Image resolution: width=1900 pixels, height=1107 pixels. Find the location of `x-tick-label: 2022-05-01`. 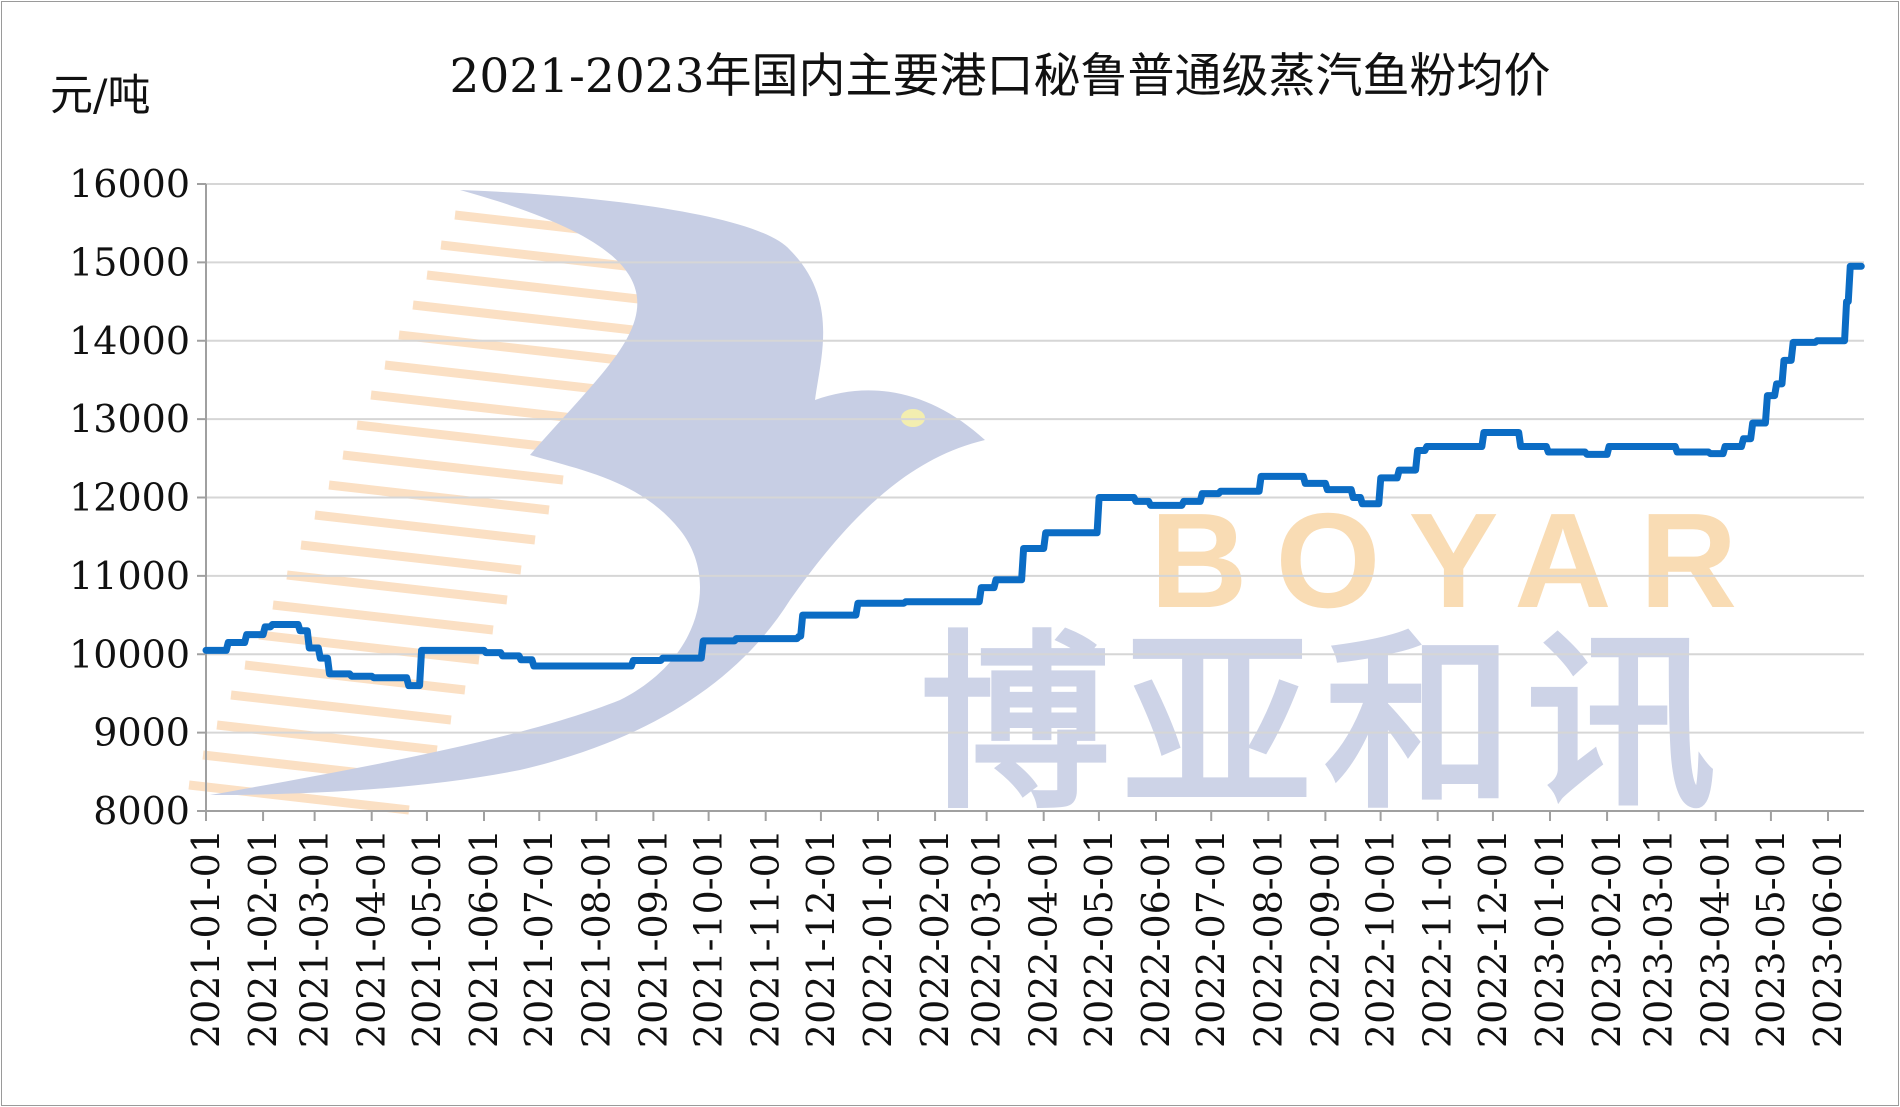

x-tick-label: 2022-05-01 is located at coordinates (1099, 938).